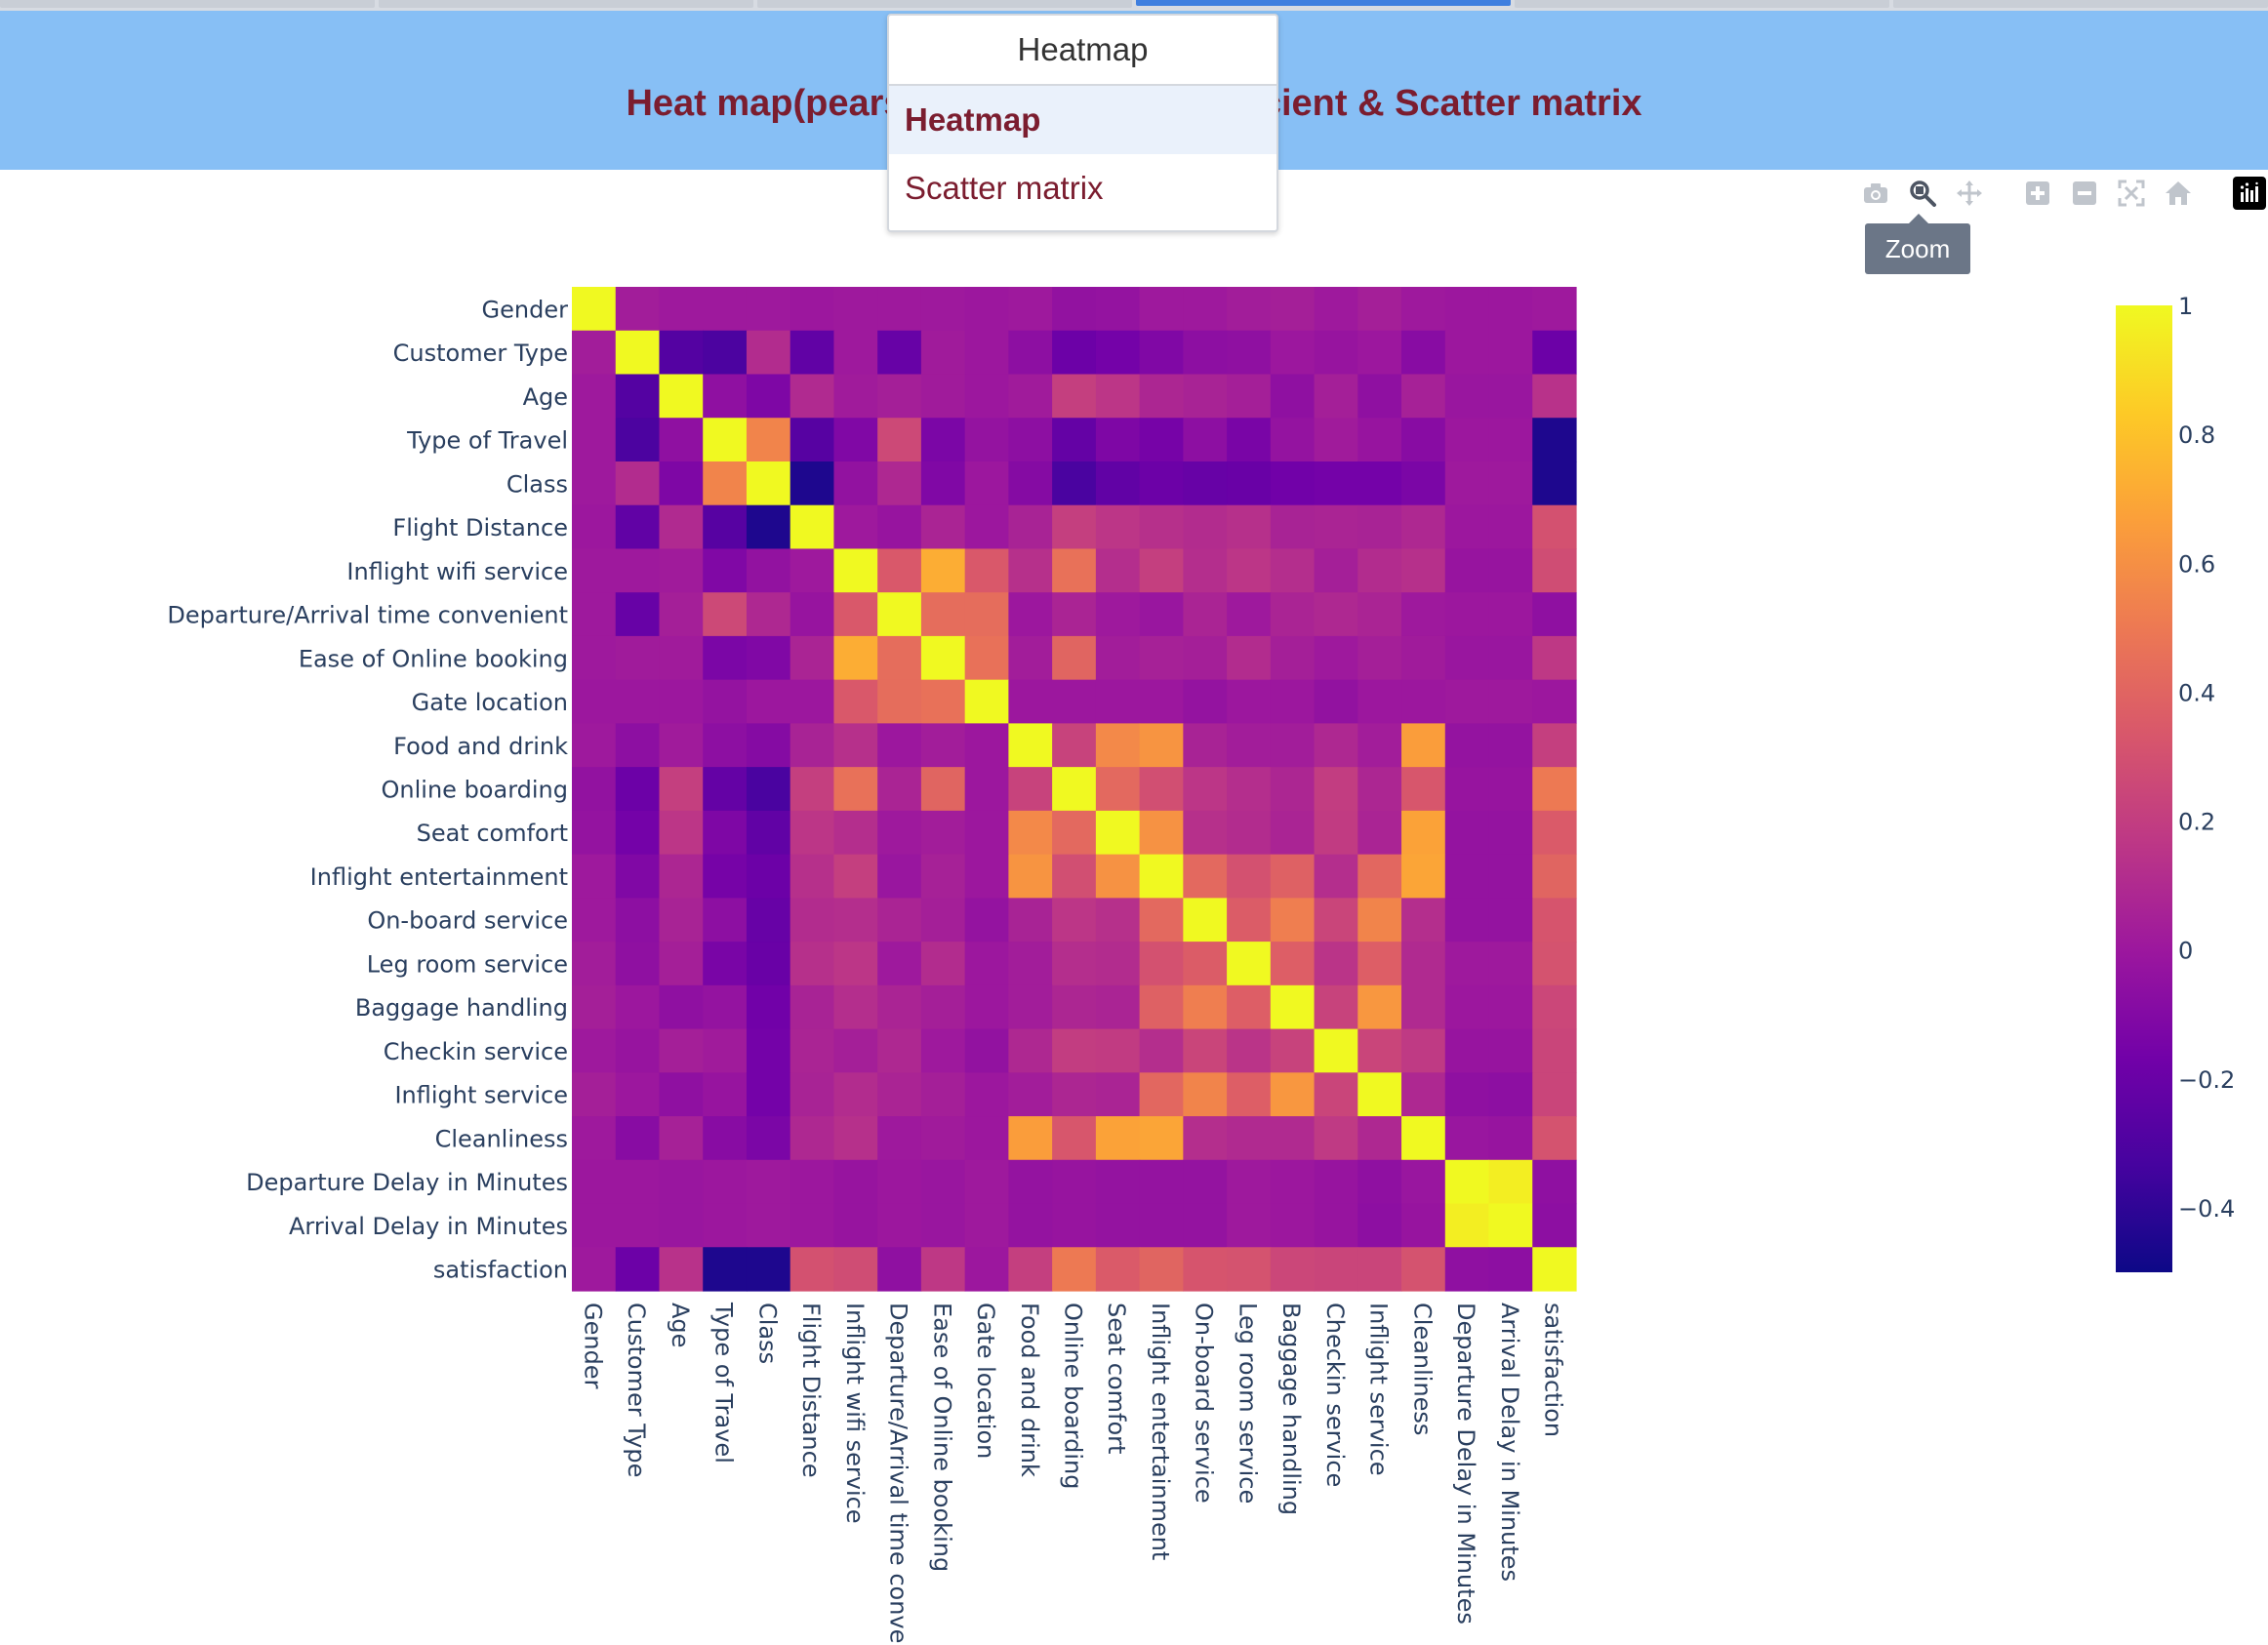  What do you see at coordinates (1082, 51) in the screenshot?
I see `dropdown-current-value: Heatmap` at bounding box center [1082, 51].